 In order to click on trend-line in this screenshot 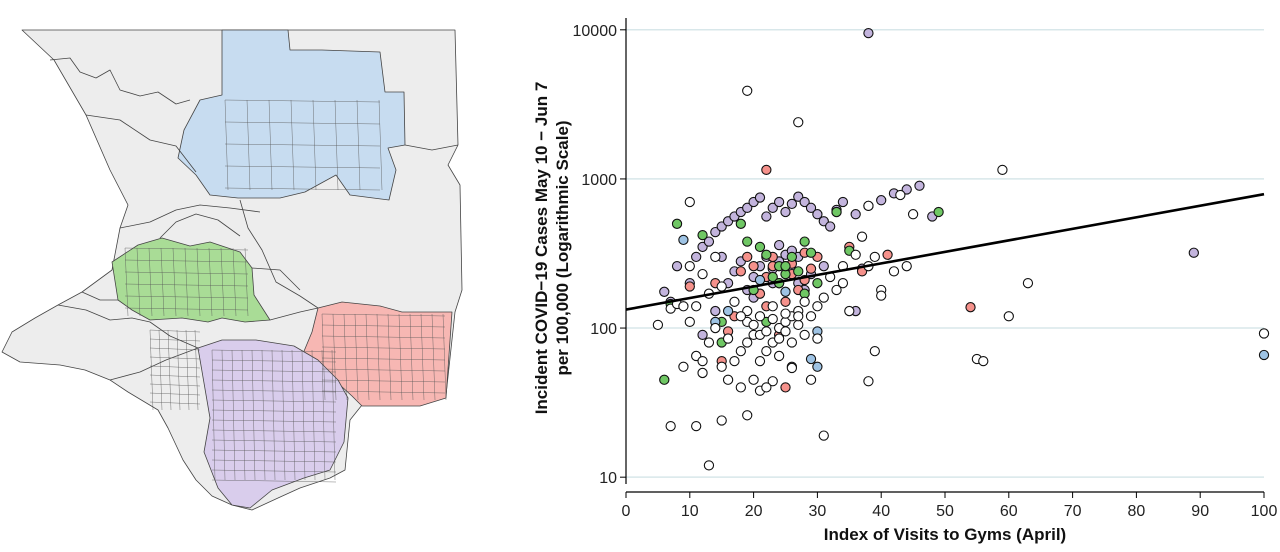, I will do `click(945, 251)`.